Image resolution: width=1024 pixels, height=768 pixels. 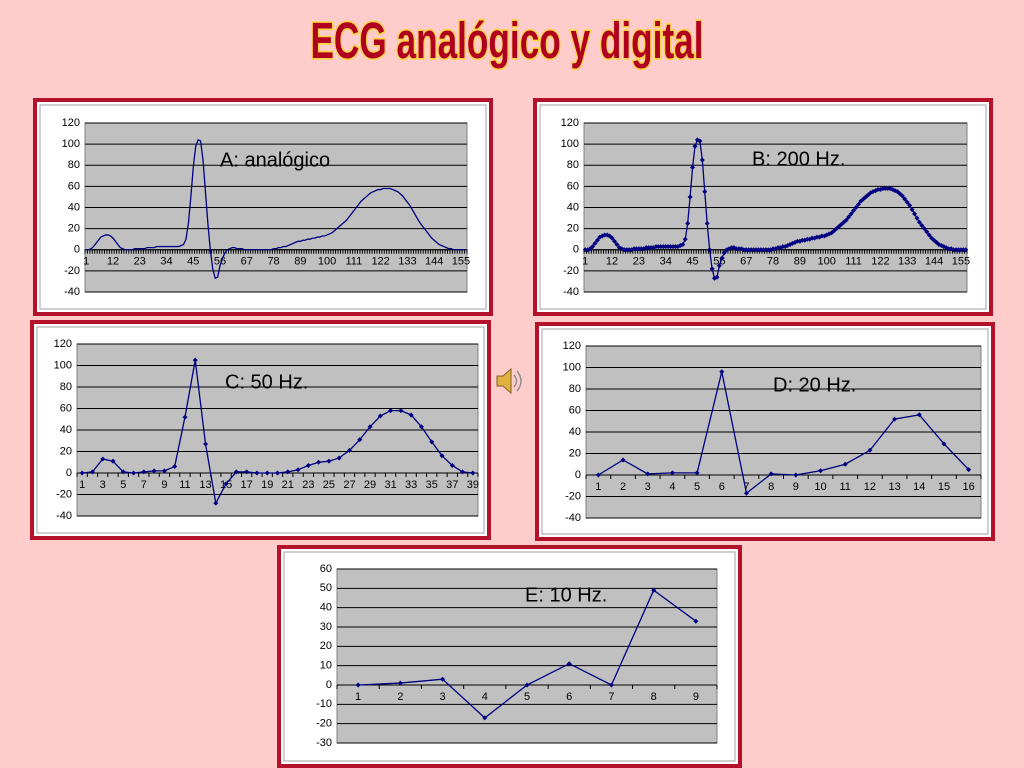 I want to click on x-tick-label: 8, so click(x=654, y=697).